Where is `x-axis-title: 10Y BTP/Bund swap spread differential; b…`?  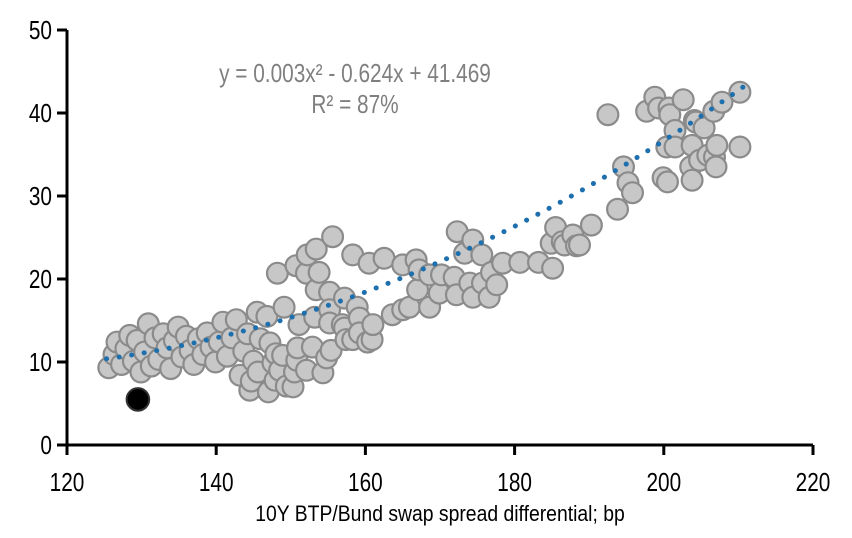
x-axis-title: 10Y BTP/Bund swap spread differential; b… is located at coordinates (440, 513).